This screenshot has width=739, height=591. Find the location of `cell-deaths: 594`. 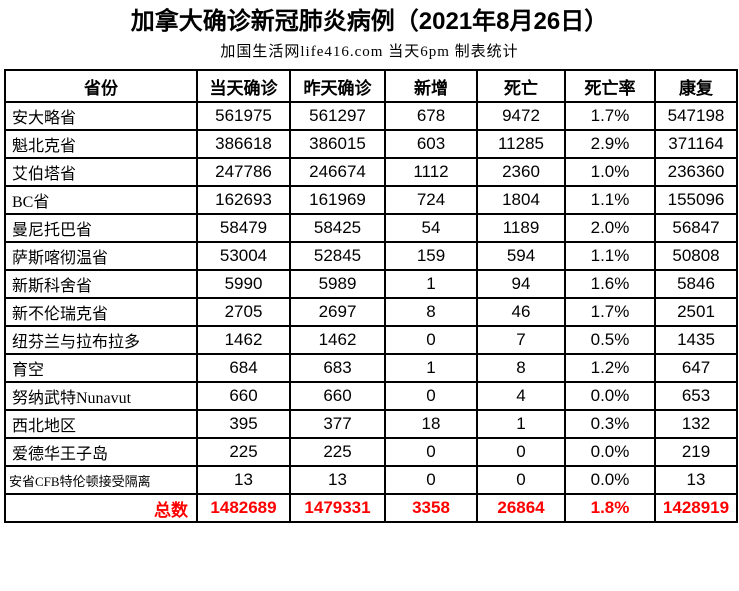

cell-deaths: 594 is located at coordinates (521, 256).